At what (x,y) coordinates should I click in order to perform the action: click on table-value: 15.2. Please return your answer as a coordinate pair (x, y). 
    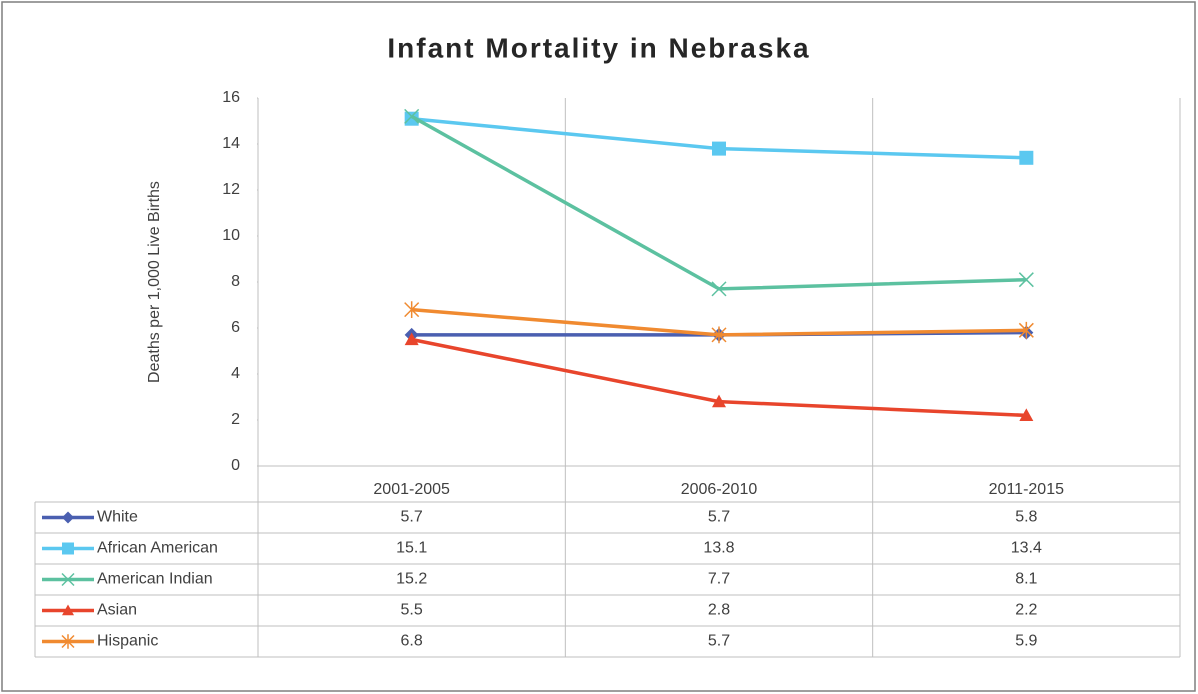
    Looking at the image, I should click on (411, 579).